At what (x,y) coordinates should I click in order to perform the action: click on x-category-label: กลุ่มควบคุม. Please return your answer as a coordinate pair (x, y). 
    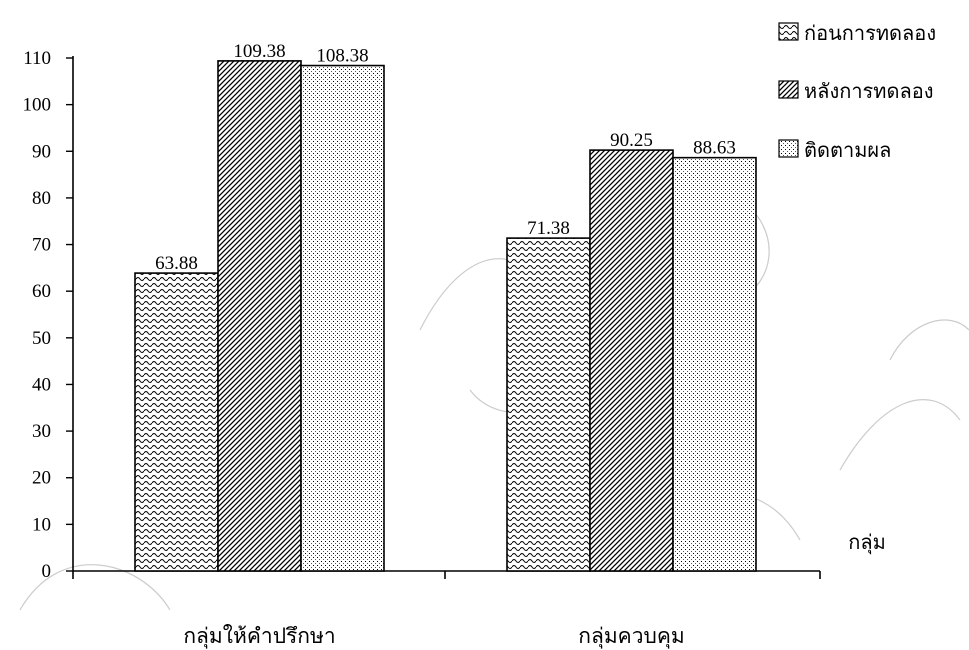
    Looking at the image, I should click on (631, 636).